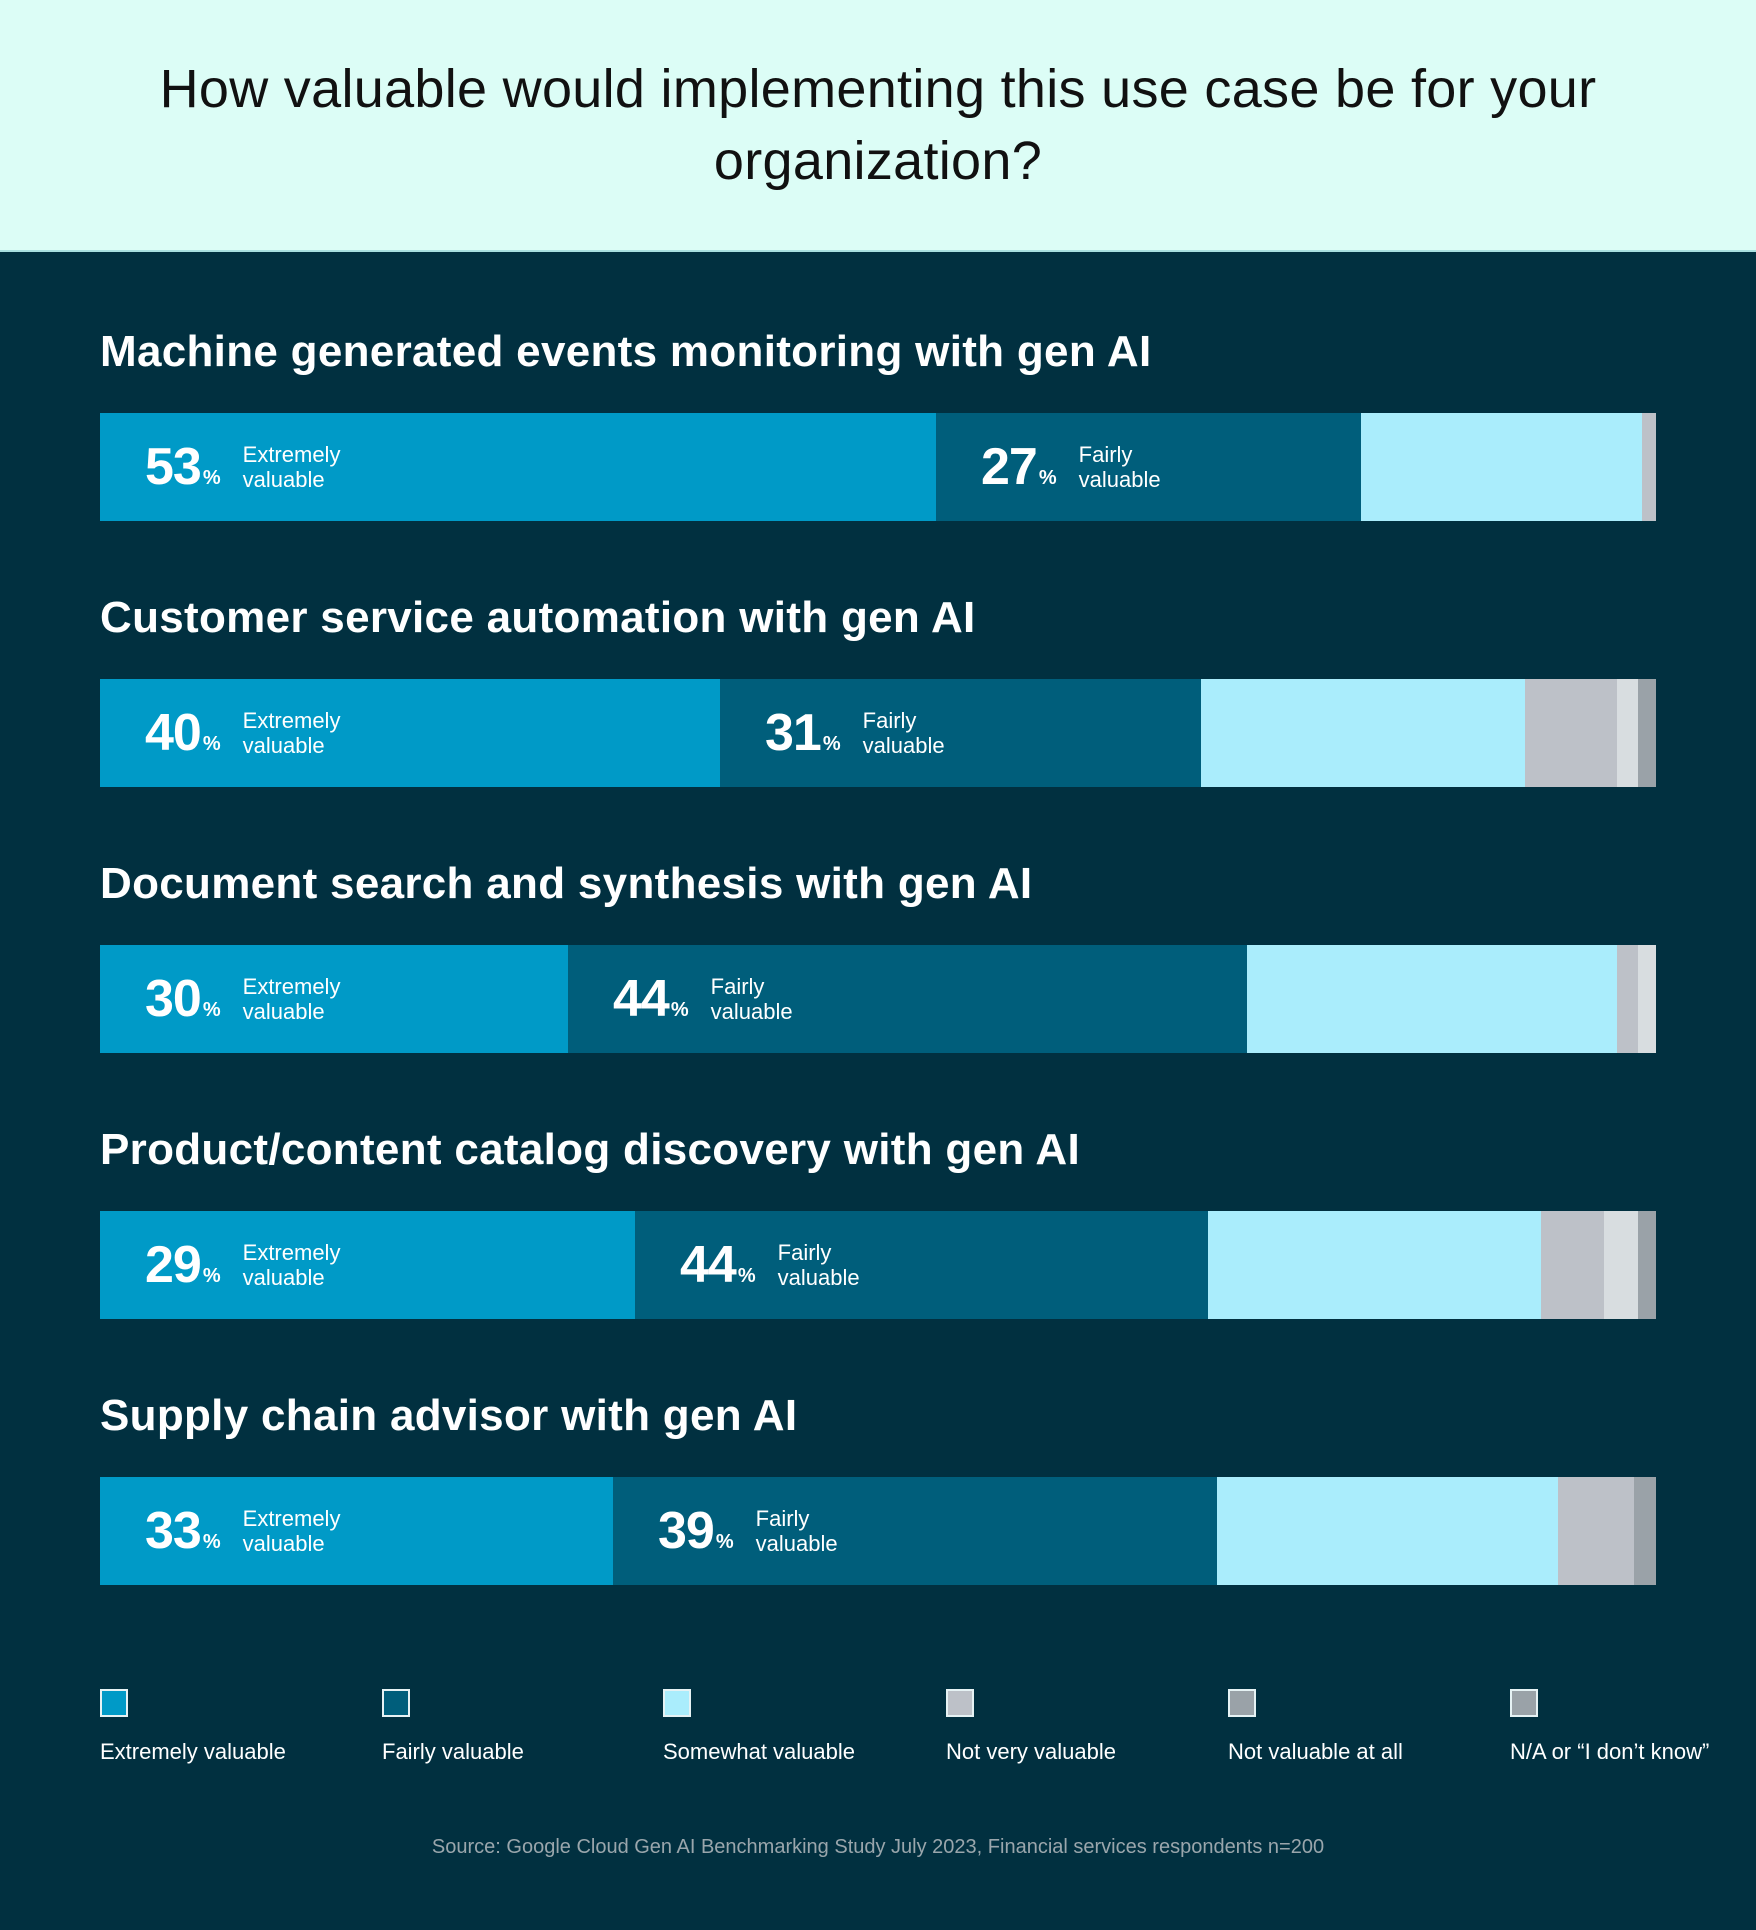  Describe the element at coordinates (1031, 1751) in the screenshot. I see `legend-label: Not very valuable` at that location.